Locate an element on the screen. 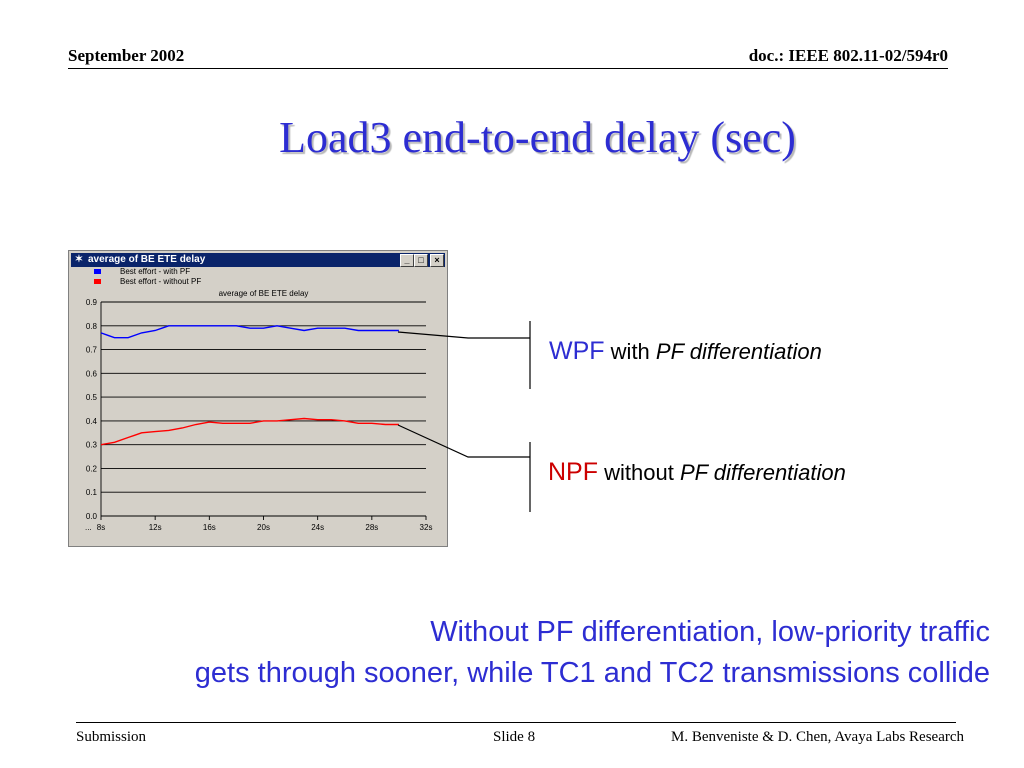 This screenshot has height=768, width=1024. x-tick-label: 8s is located at coordinates (101, 527).